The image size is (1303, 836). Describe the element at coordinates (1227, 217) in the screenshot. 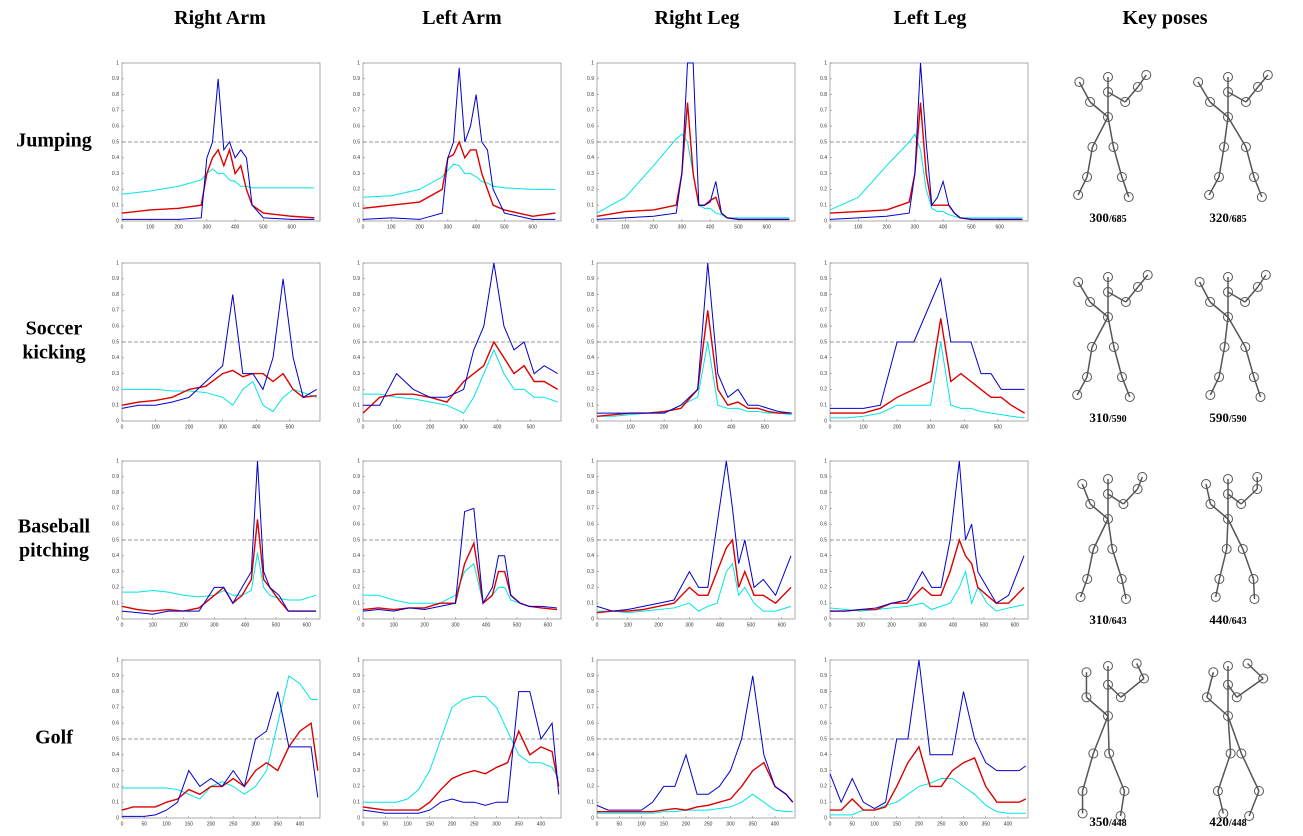

I see `key-pose-label: 320/685` at that location.